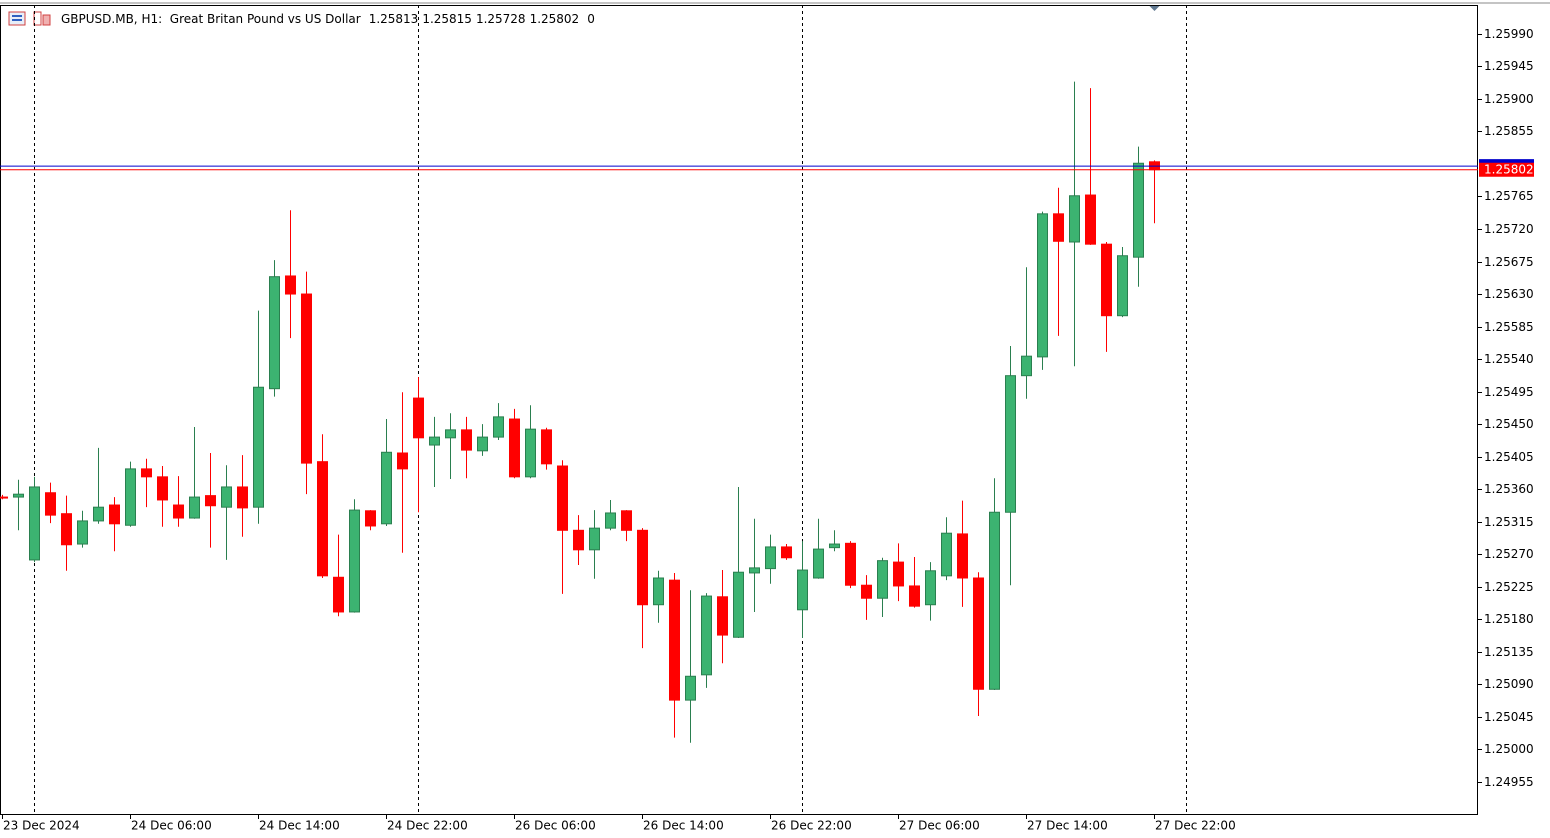 The width and height of the screenshot is (1550, 838). What do you see at coordinates (1509, 229) in the screenshot?
I see `y-tick-label: 1.25720` at bounding box center [1509, 229].